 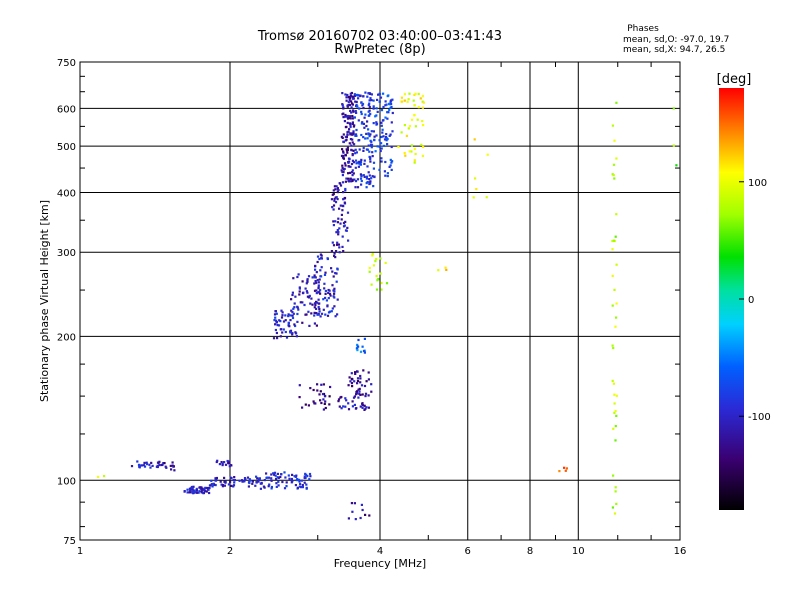 What do you see at coordinates (755, 300) in the screenshot?
I see `colorbar-ticks: 100 0 -100` at bounding box center [755, 300].